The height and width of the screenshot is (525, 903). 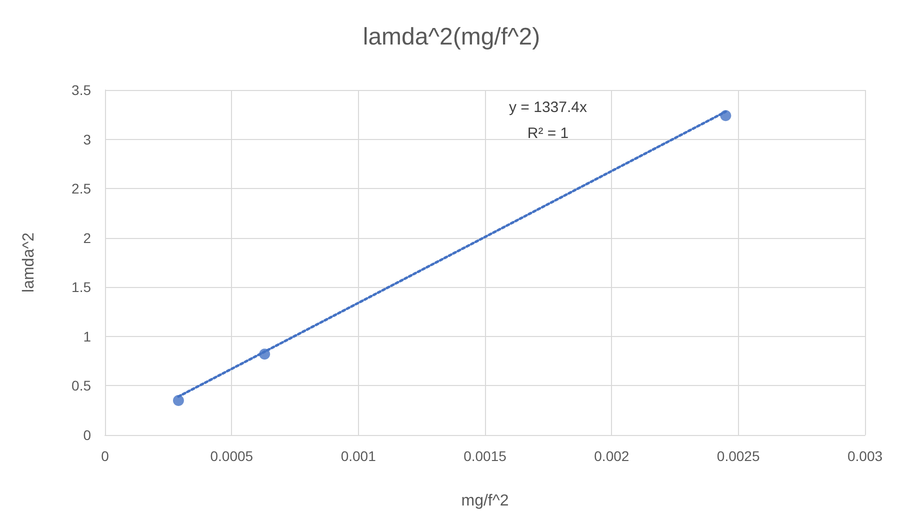 I want to click on y-tick-label: 3.5, so click(x=82, y=90).